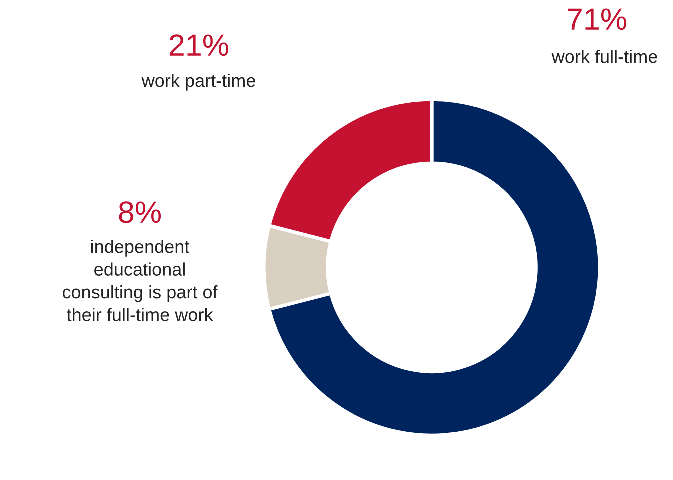  Describe the element at coordinates (199, 82) in the screenshot. I see `slice-label: work part-time` at that location.